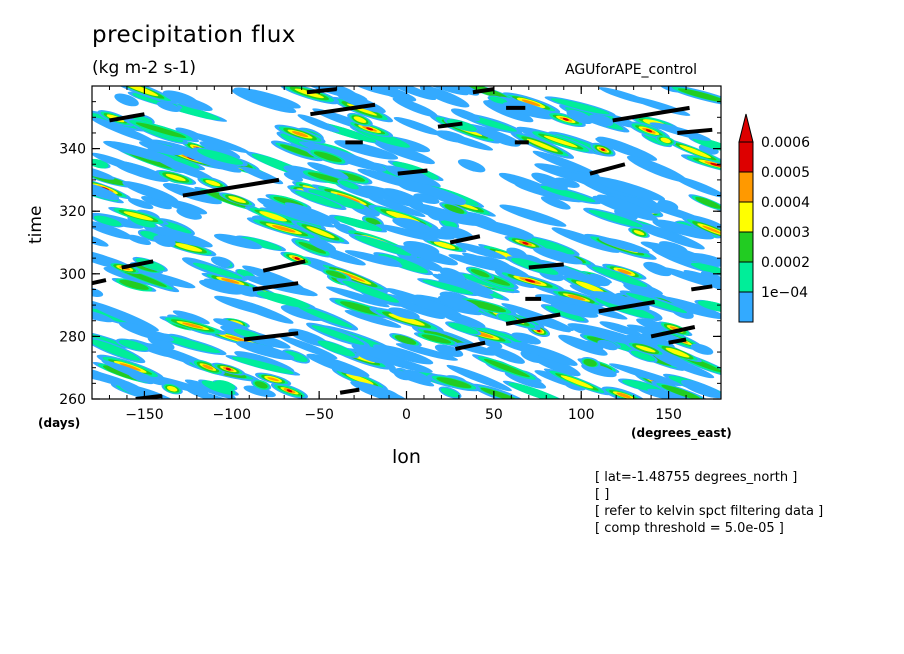  I want to click on colorbar-label: 1e−04, so click(784, 293).